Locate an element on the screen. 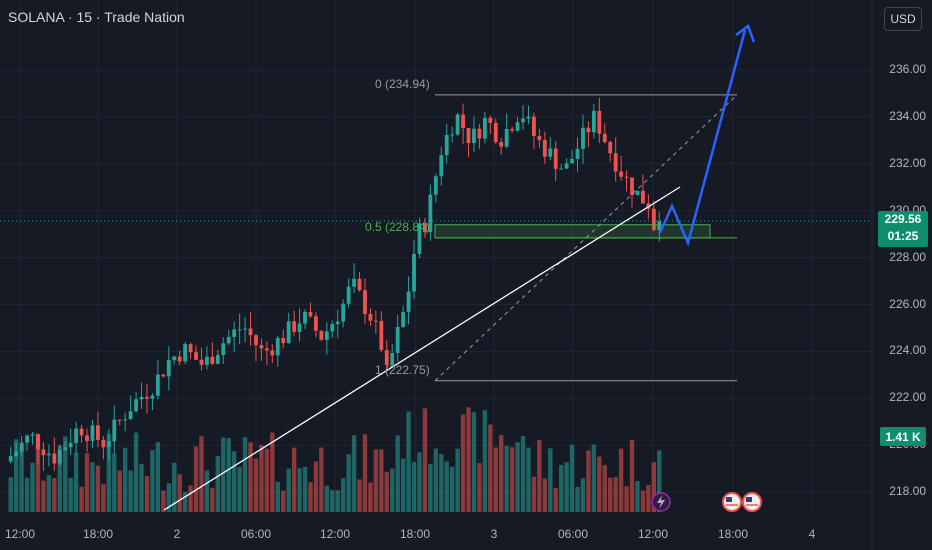 This screenshot has height=550, width=932. price-tick-label: 234.00 is located at coordinates (907, 115).